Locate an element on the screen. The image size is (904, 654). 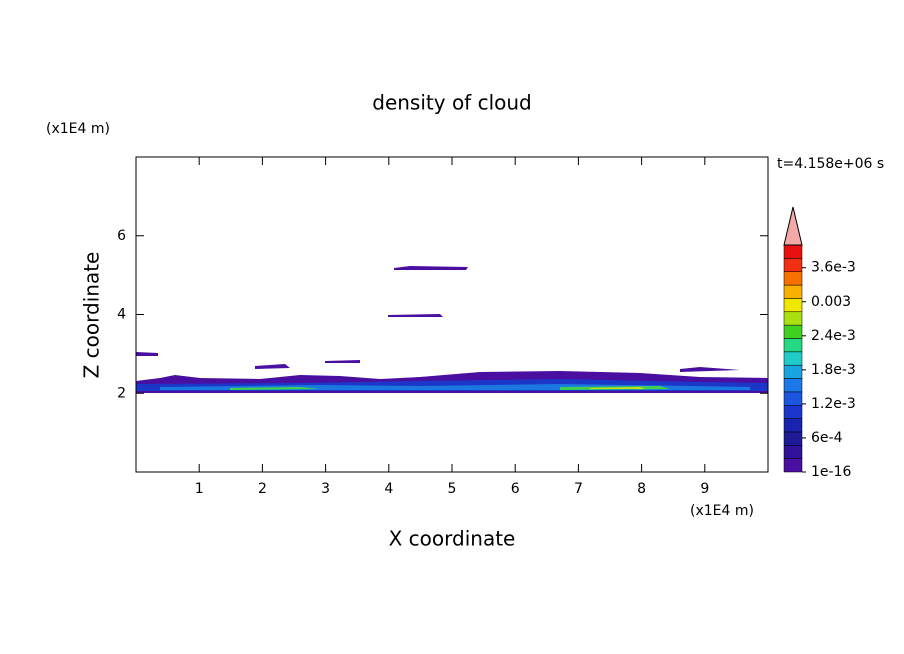
x-tick-label: 7 is located at coordinates (578, 489).